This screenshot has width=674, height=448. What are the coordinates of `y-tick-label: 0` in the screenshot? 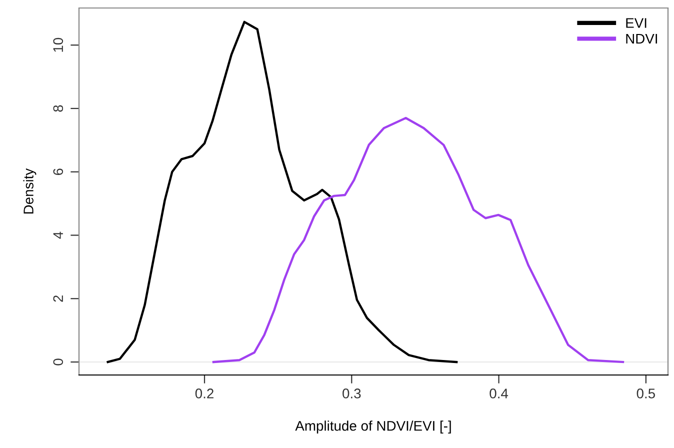 It's located at (58, 362).